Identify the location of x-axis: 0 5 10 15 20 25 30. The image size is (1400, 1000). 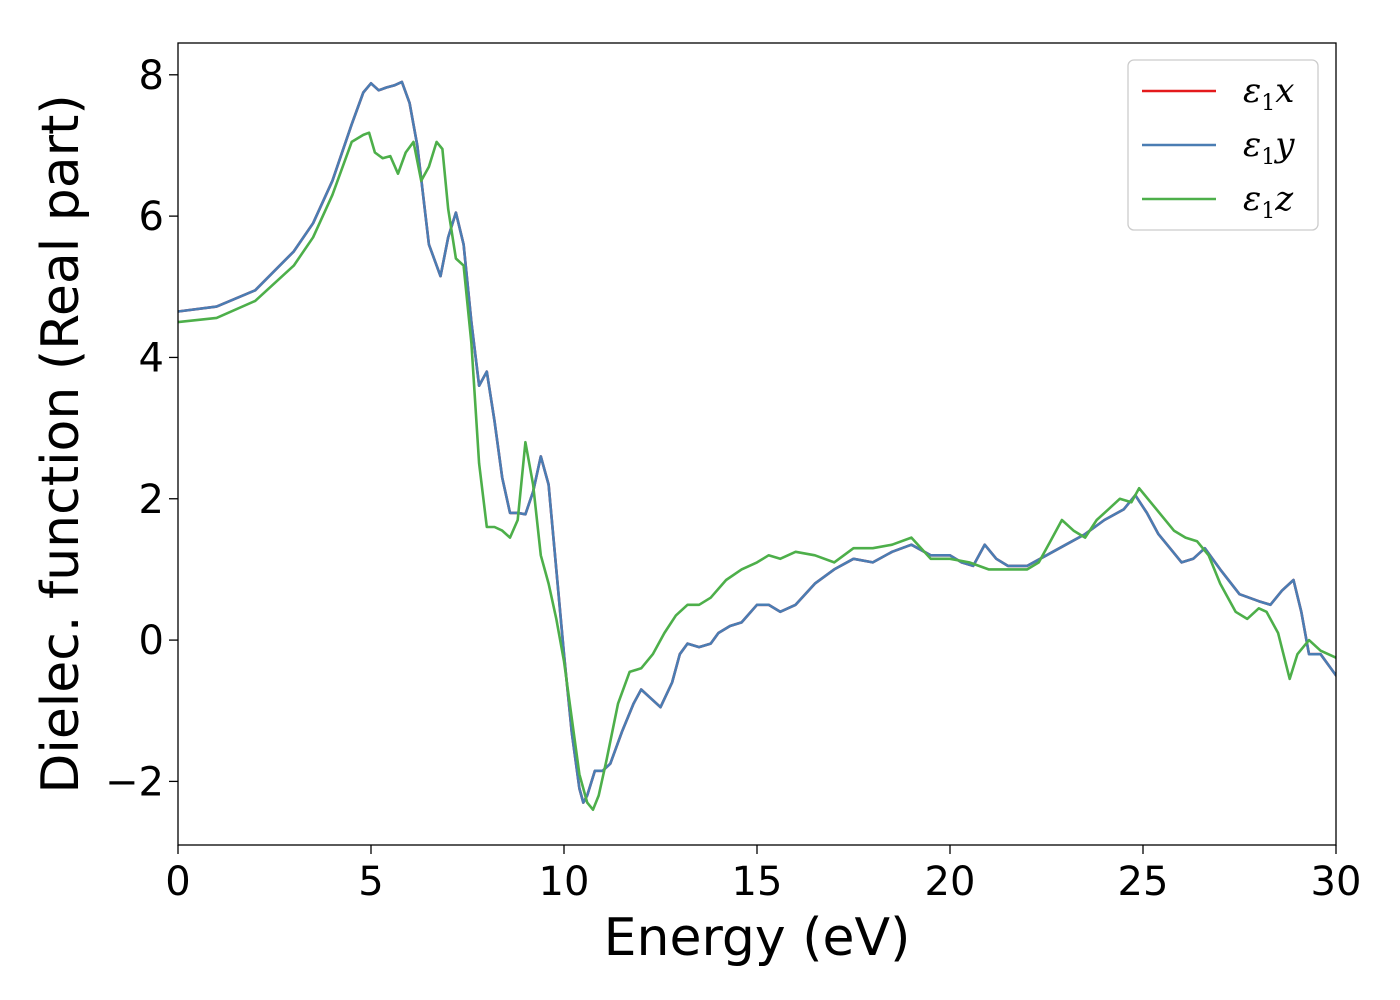
(763, 875).